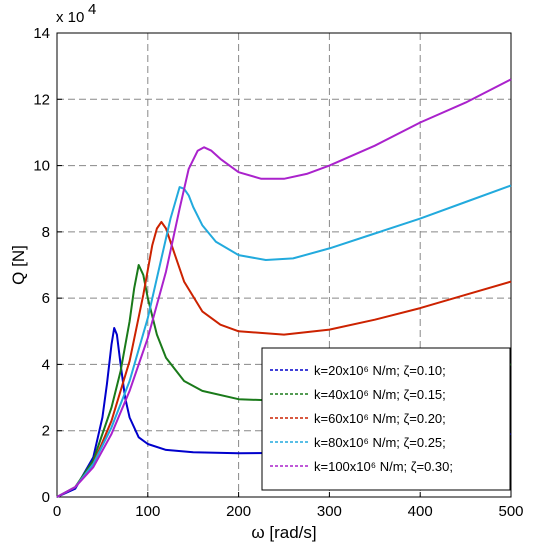 Image resolution: width=533 pixels, height=550 pixels. Describe the element at coordinates (380, 394) in the screenshot. I see `legend-label-2: k=40x10⁶ N/m; ζ=0.15;` at that location.